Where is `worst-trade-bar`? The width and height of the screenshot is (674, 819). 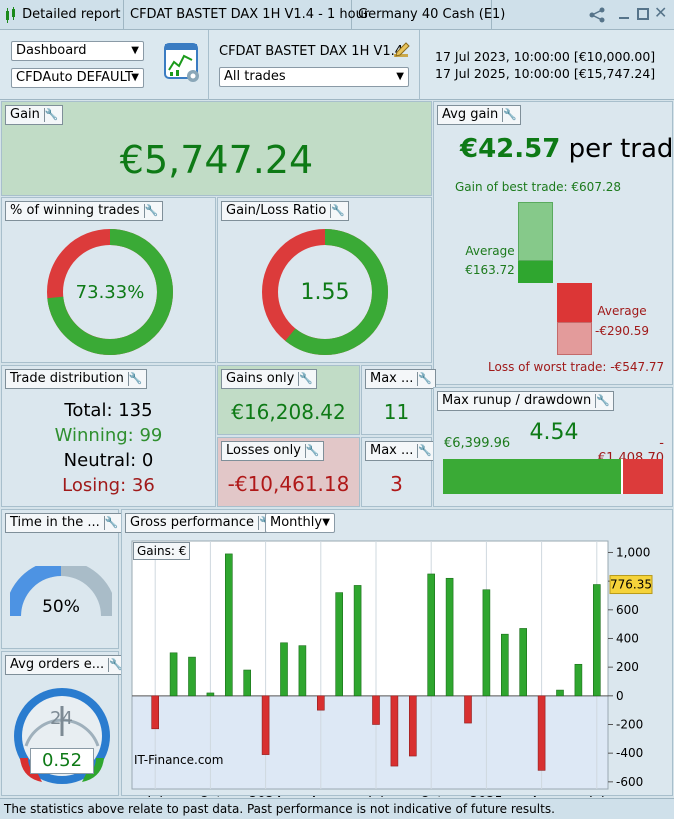
worst-trade-bar is located at coordinates (574, 338).